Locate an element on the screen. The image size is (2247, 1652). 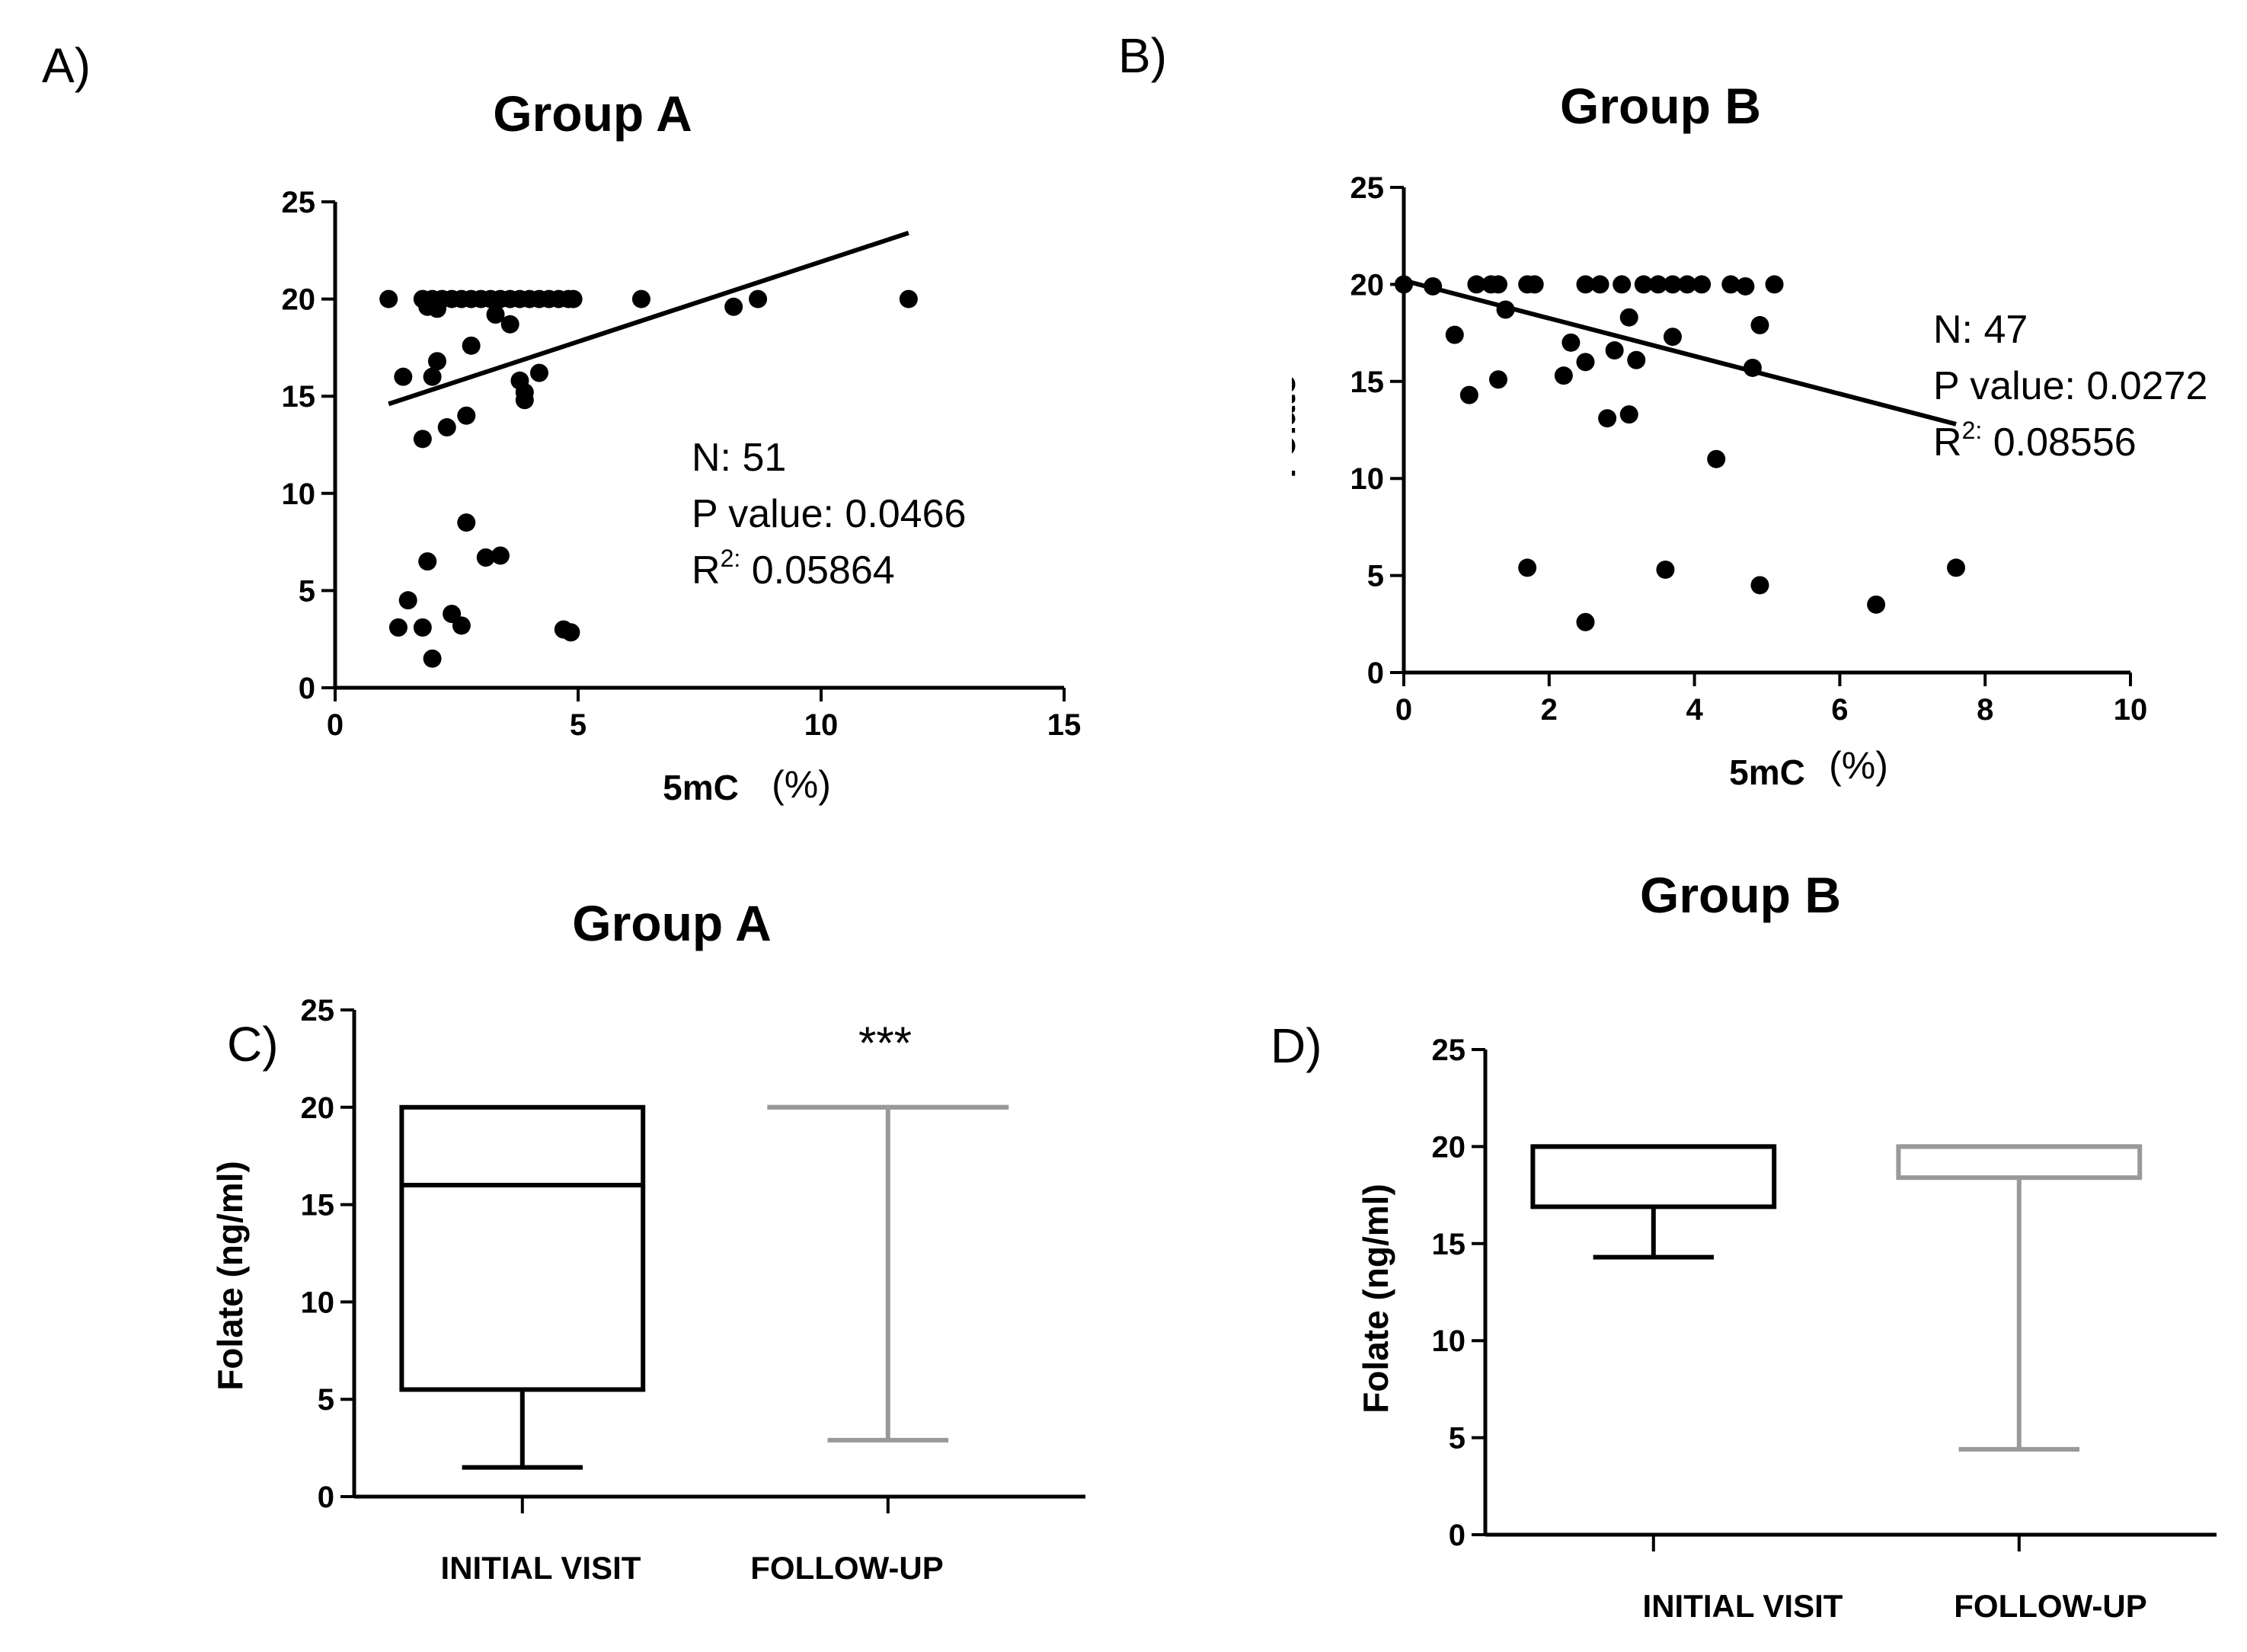
x-tick-label-a-15: 15 is located at coordinates (1064, 725).